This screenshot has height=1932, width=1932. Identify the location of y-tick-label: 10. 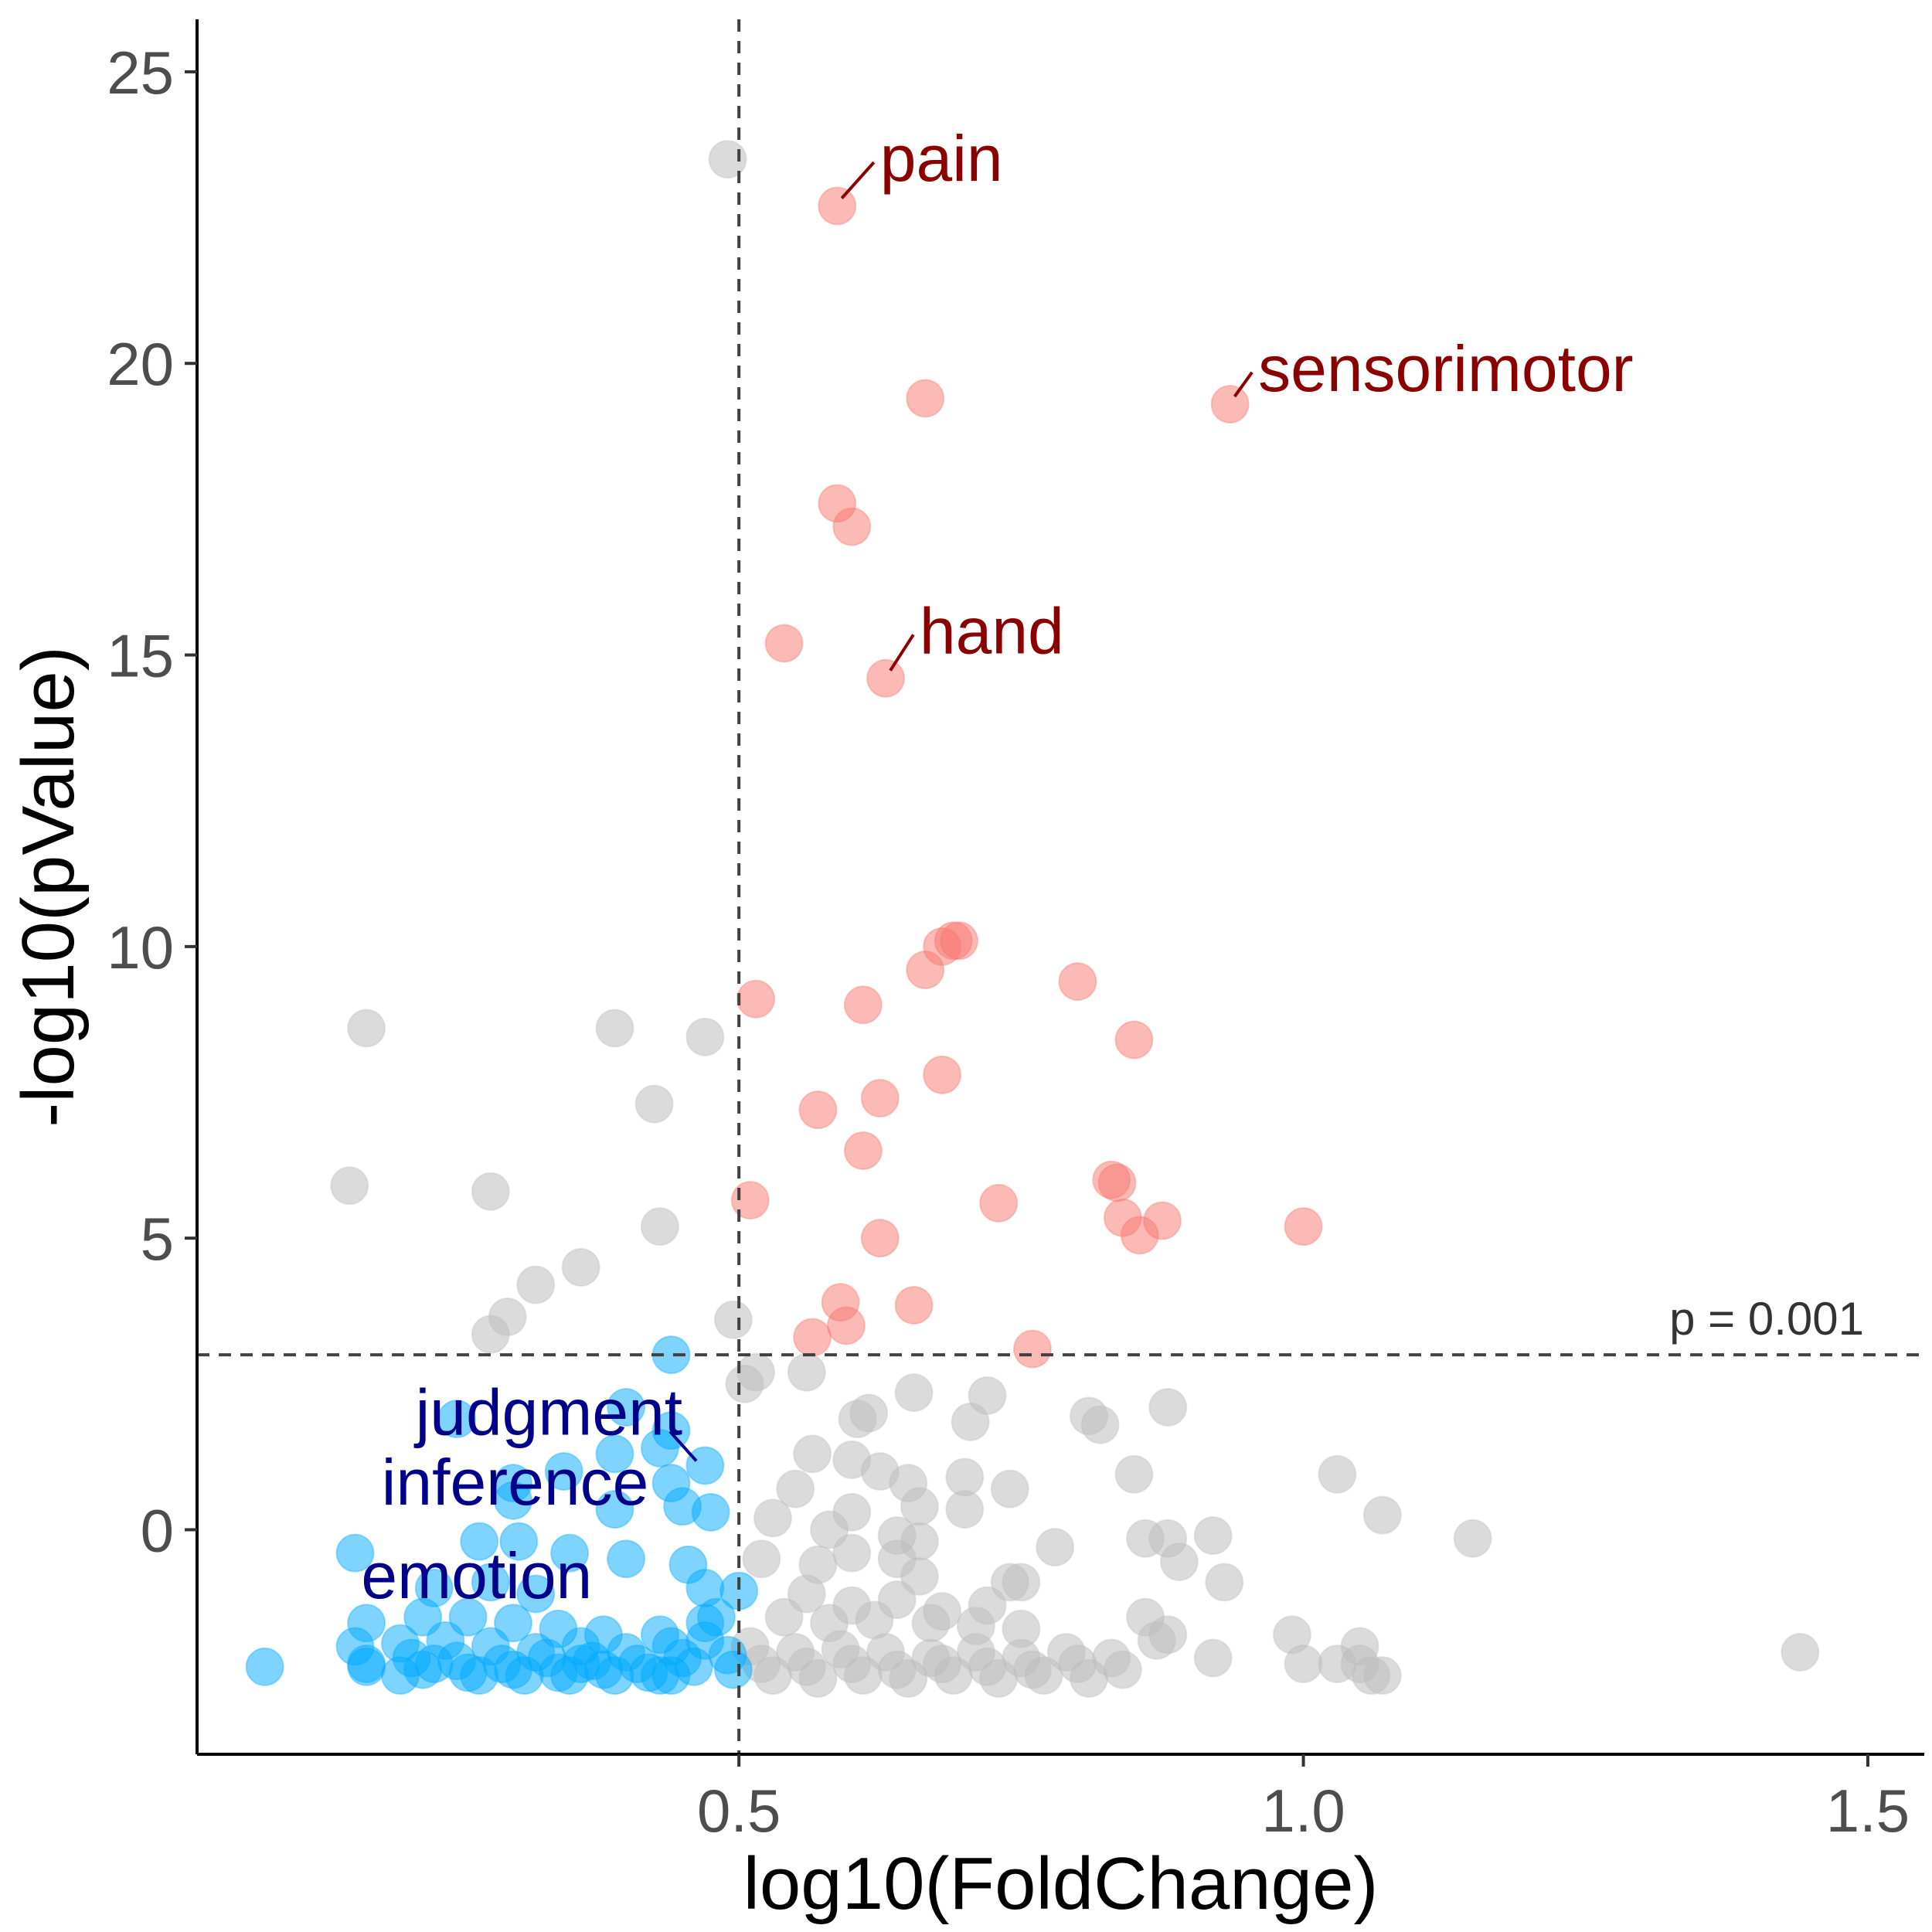
(140, 947).